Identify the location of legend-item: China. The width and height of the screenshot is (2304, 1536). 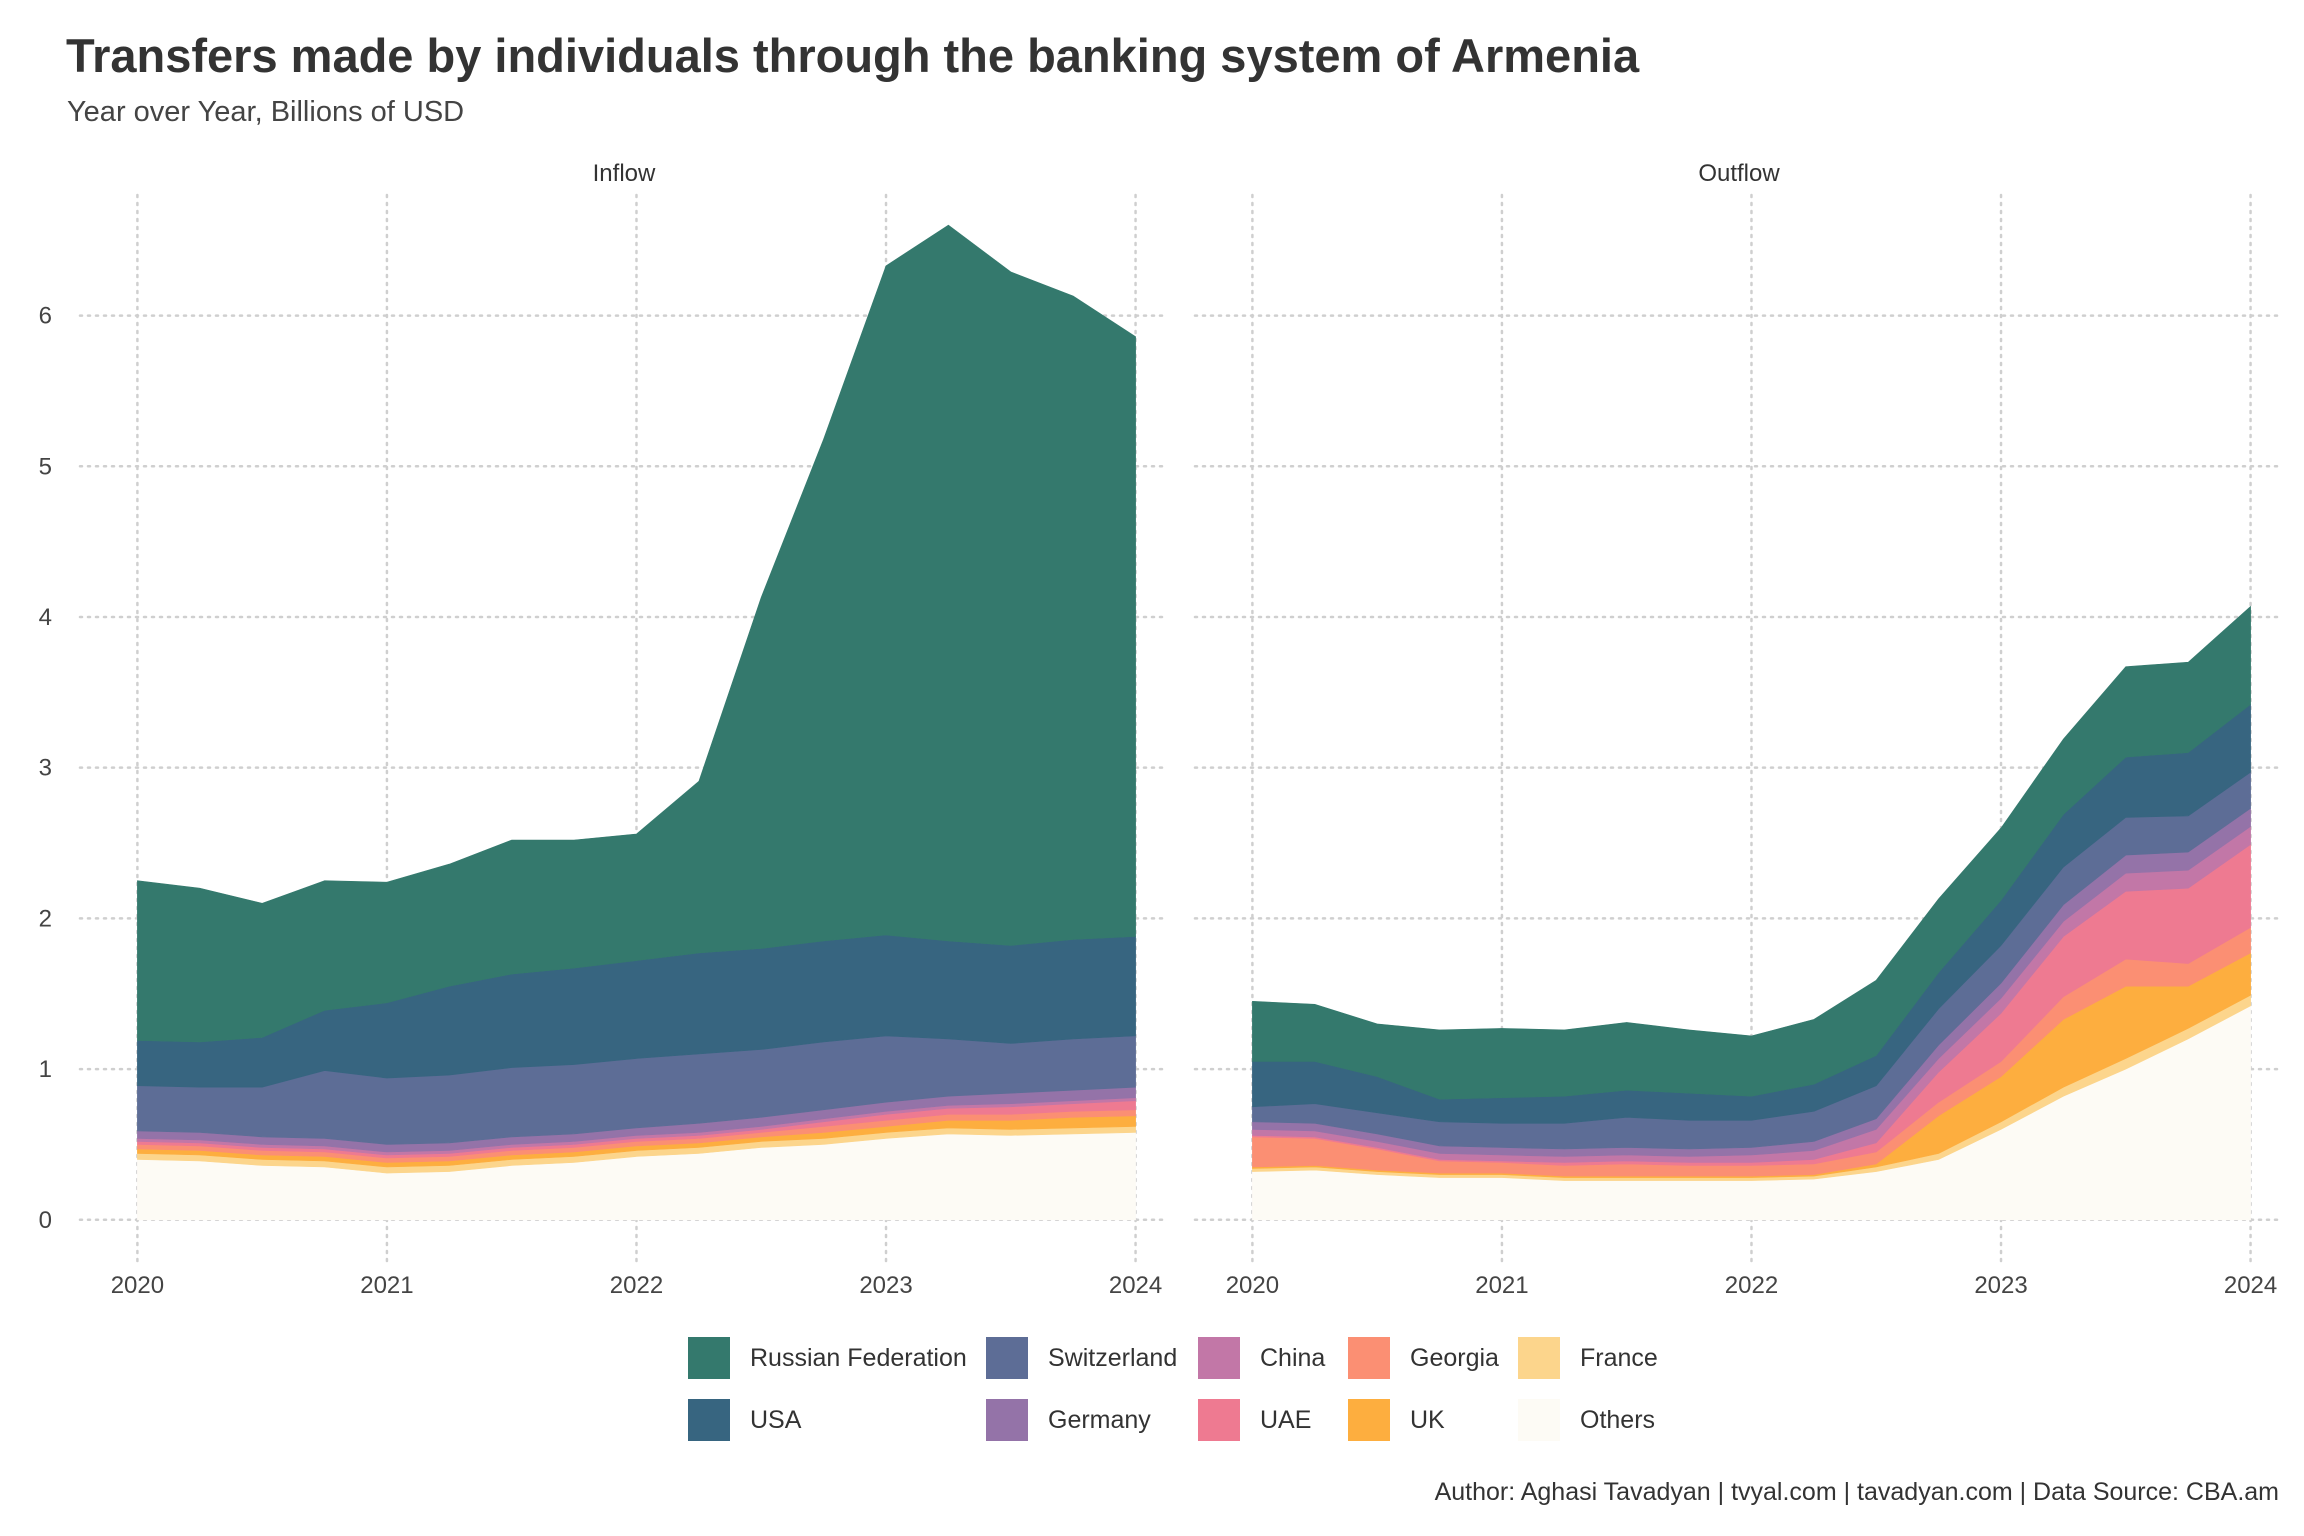
(1261, 1358).